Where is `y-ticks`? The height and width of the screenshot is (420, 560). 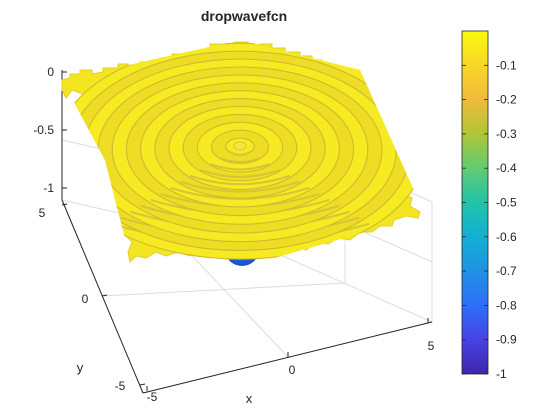 y-ticks is located at coordinates (103, 294).